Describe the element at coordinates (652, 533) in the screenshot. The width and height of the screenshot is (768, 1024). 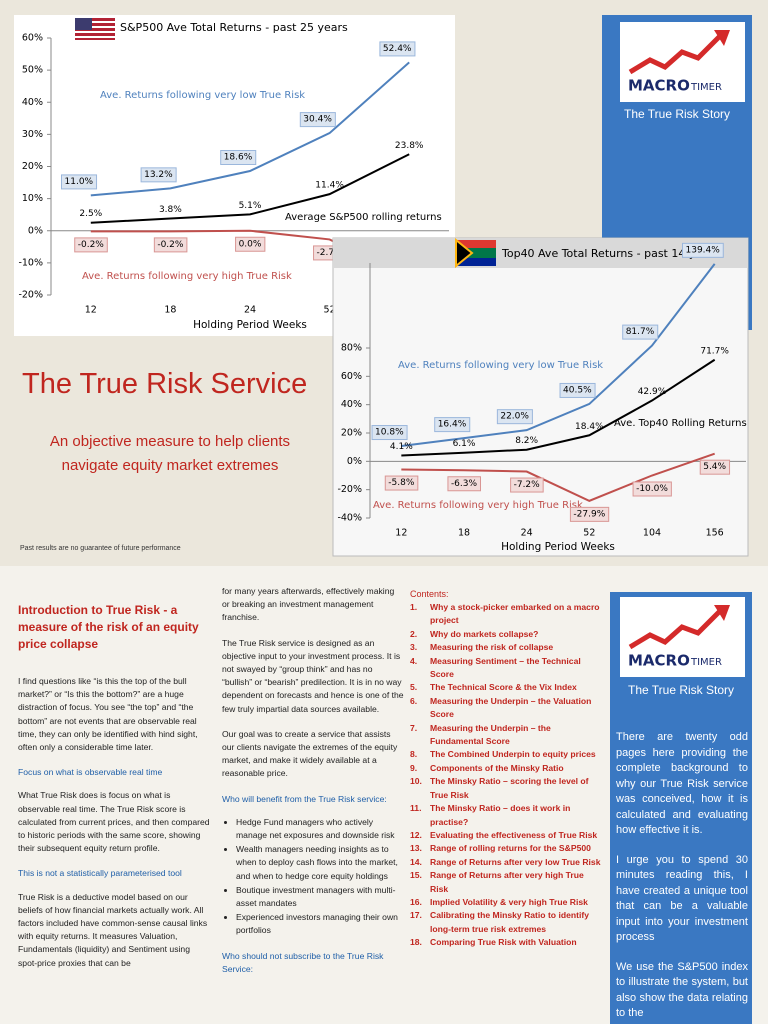
I see `x-tick-label: 104` at that location.